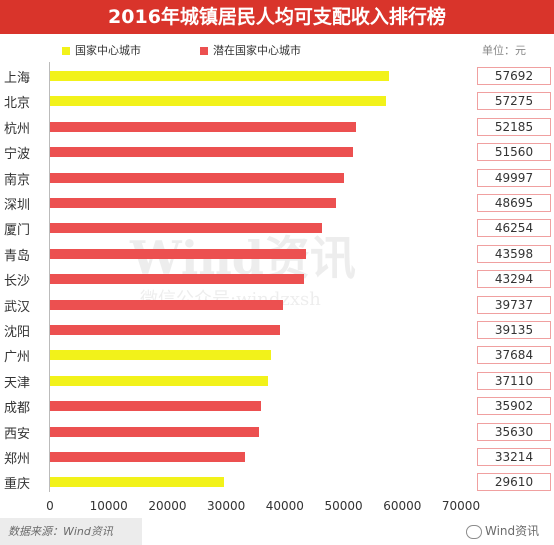 The image size is (554, 545). I want to click on x-tick-label: 20000, so click(167, 506).